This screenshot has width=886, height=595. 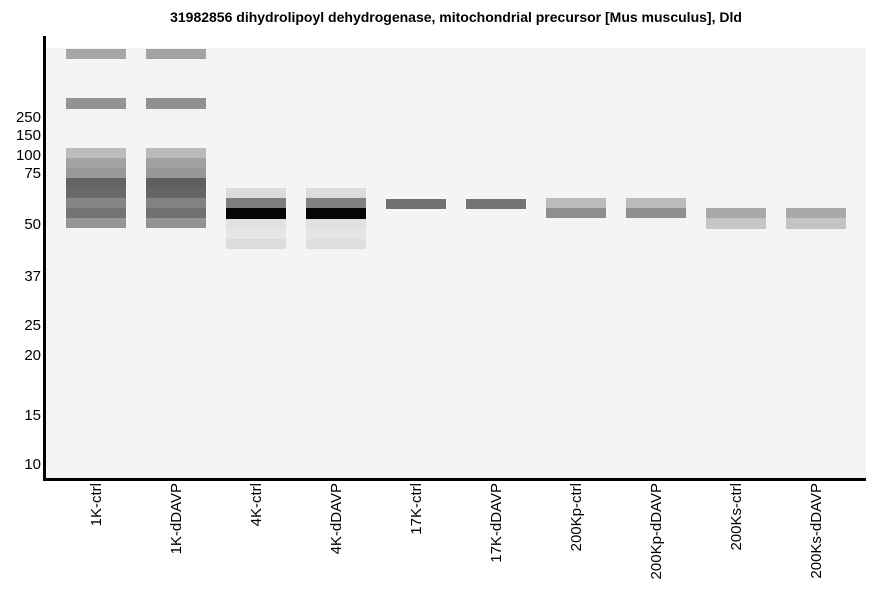 What do you see at coordinates (496, 523) in the screenshot?
I see `lane-label: 17K-dDAVP` at bounding box center [496, 523].